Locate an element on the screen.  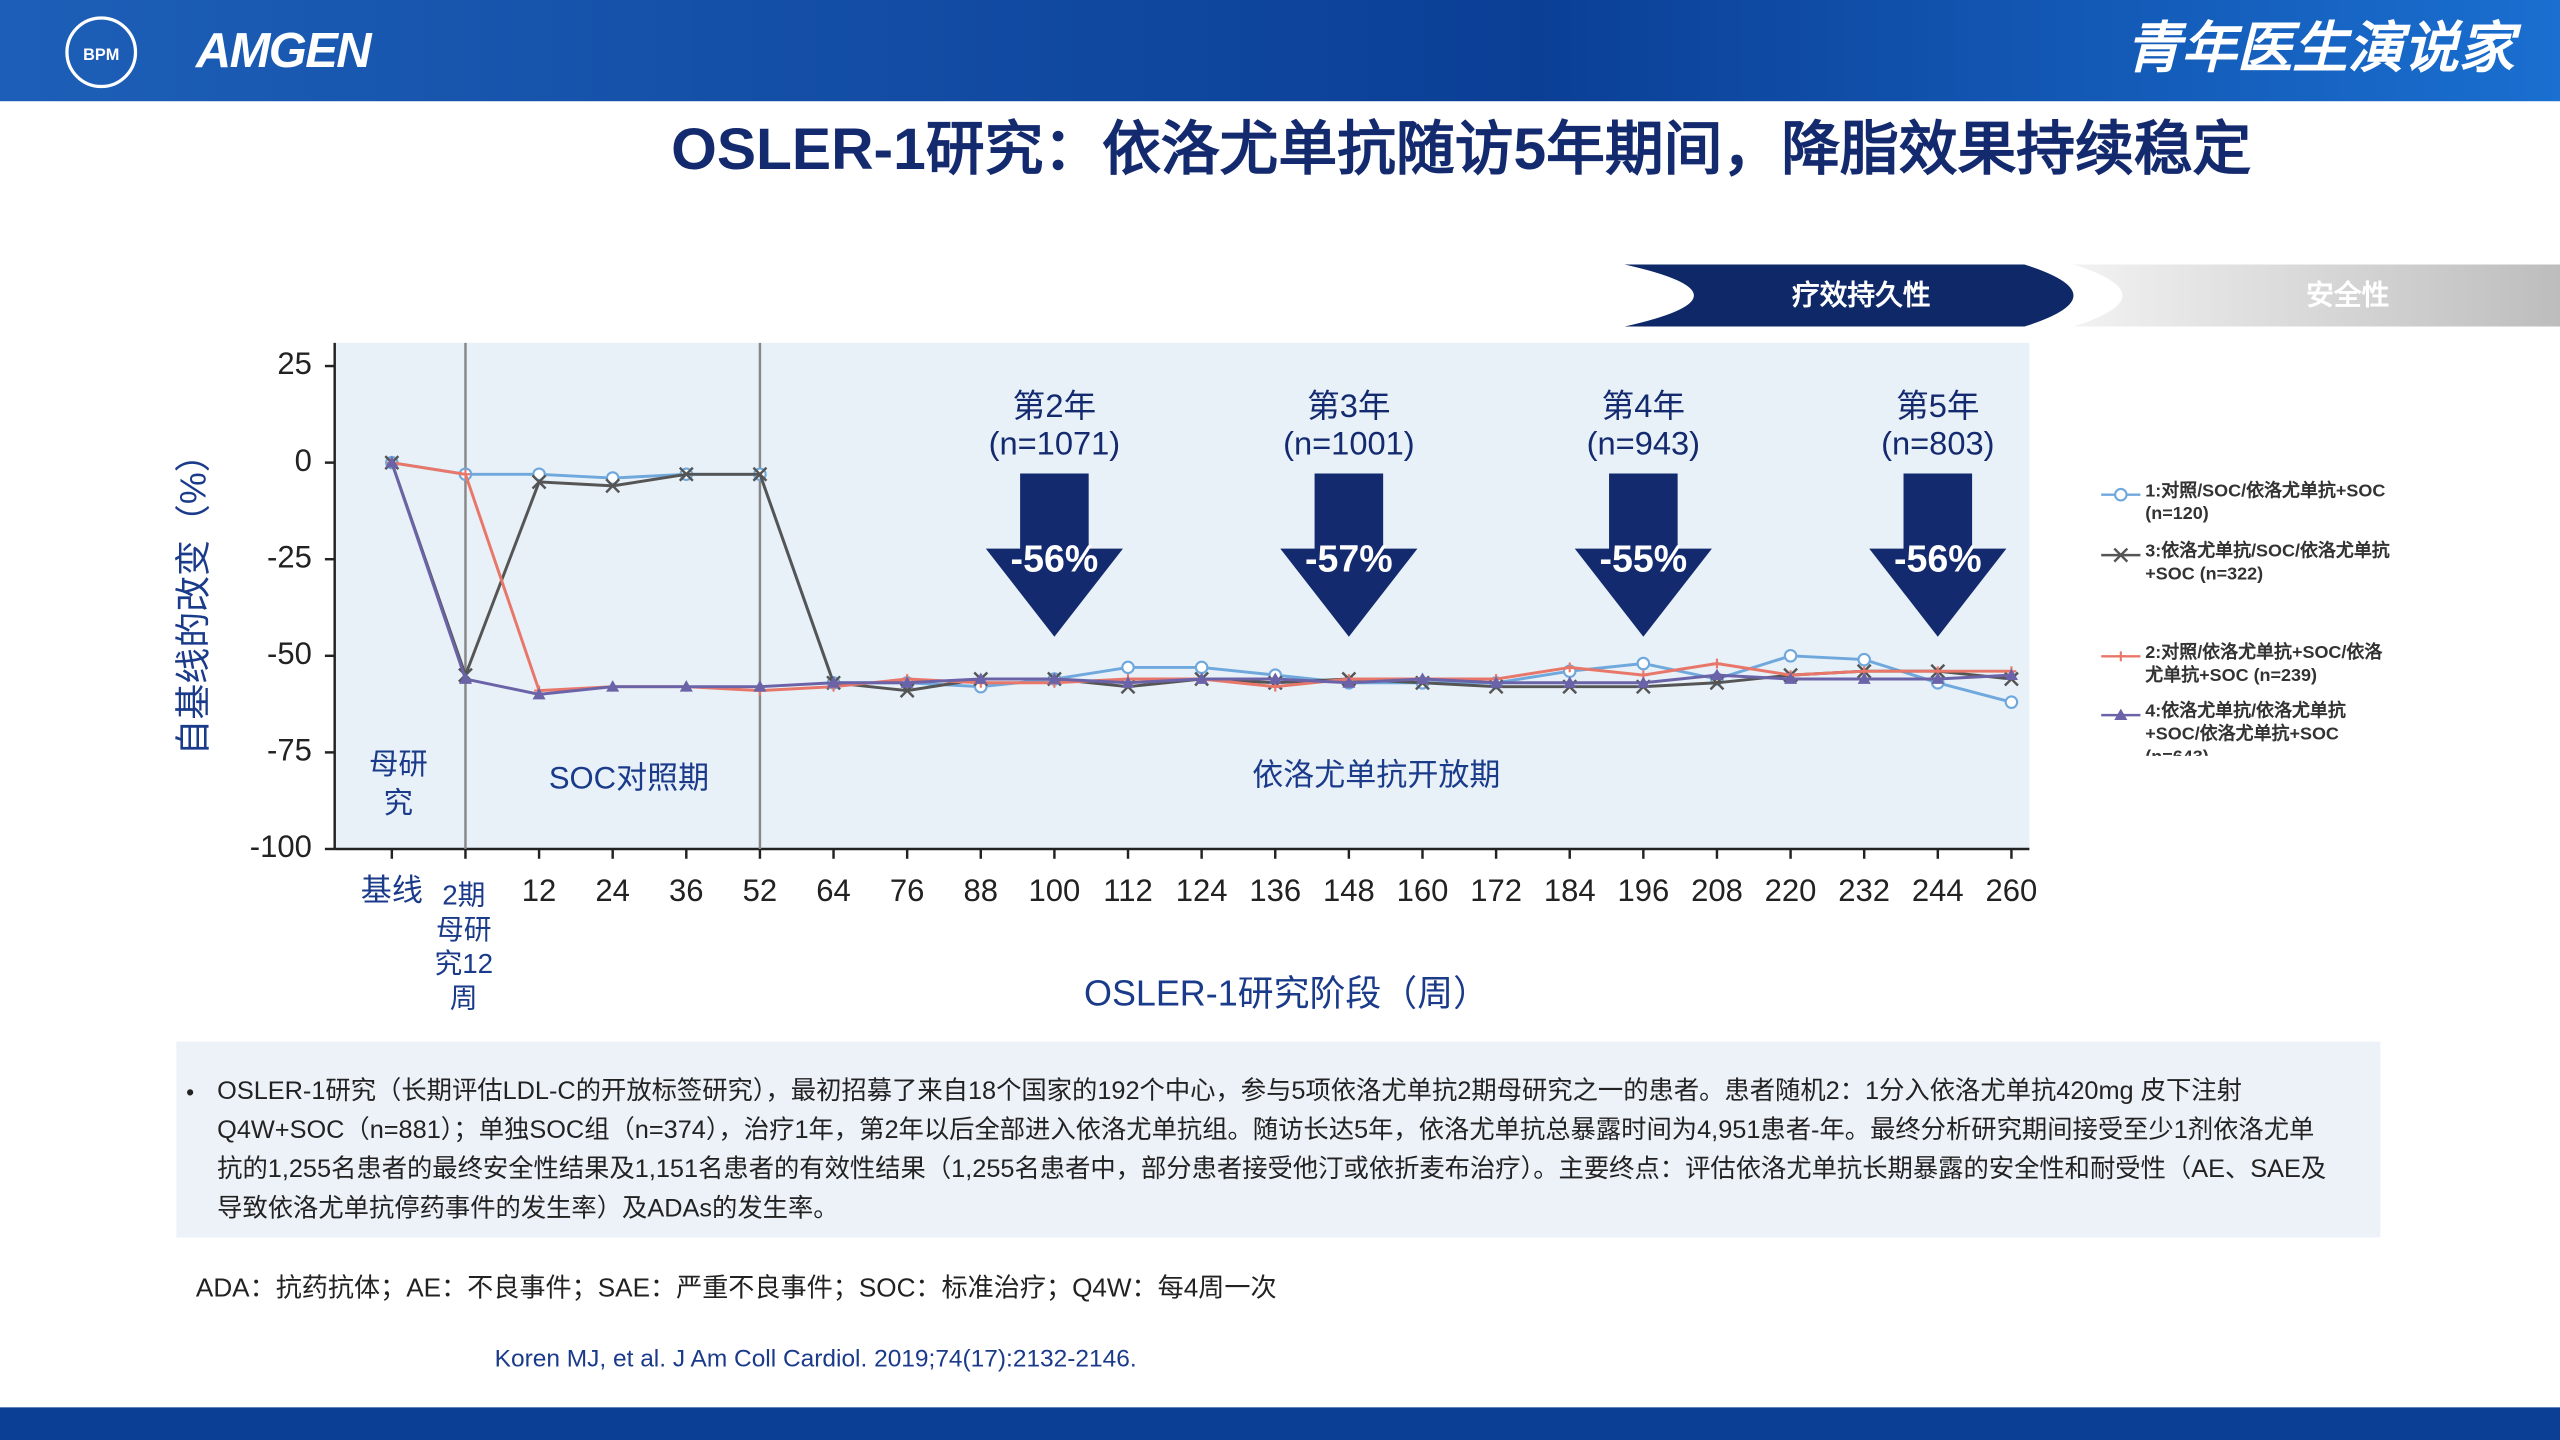
period-label: SOC对照期 is located at coordinates (629, 778).